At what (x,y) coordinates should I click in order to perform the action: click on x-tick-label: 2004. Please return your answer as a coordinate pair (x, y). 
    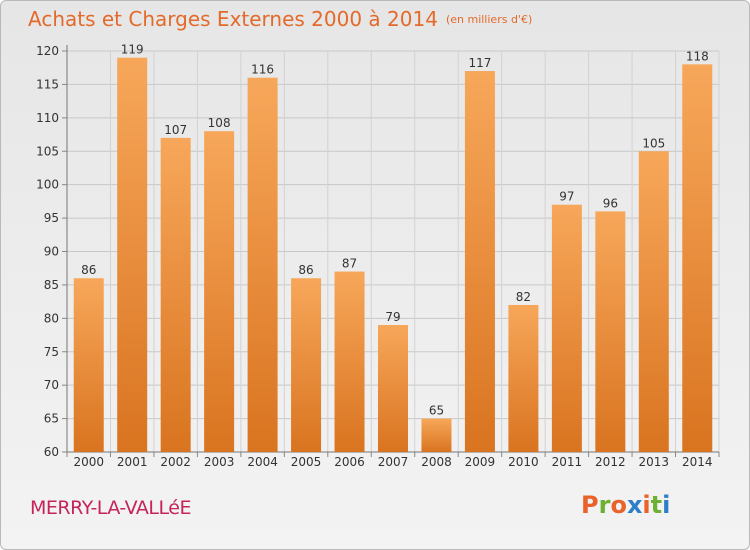
    Looking at the image, I should click on (262, 462).